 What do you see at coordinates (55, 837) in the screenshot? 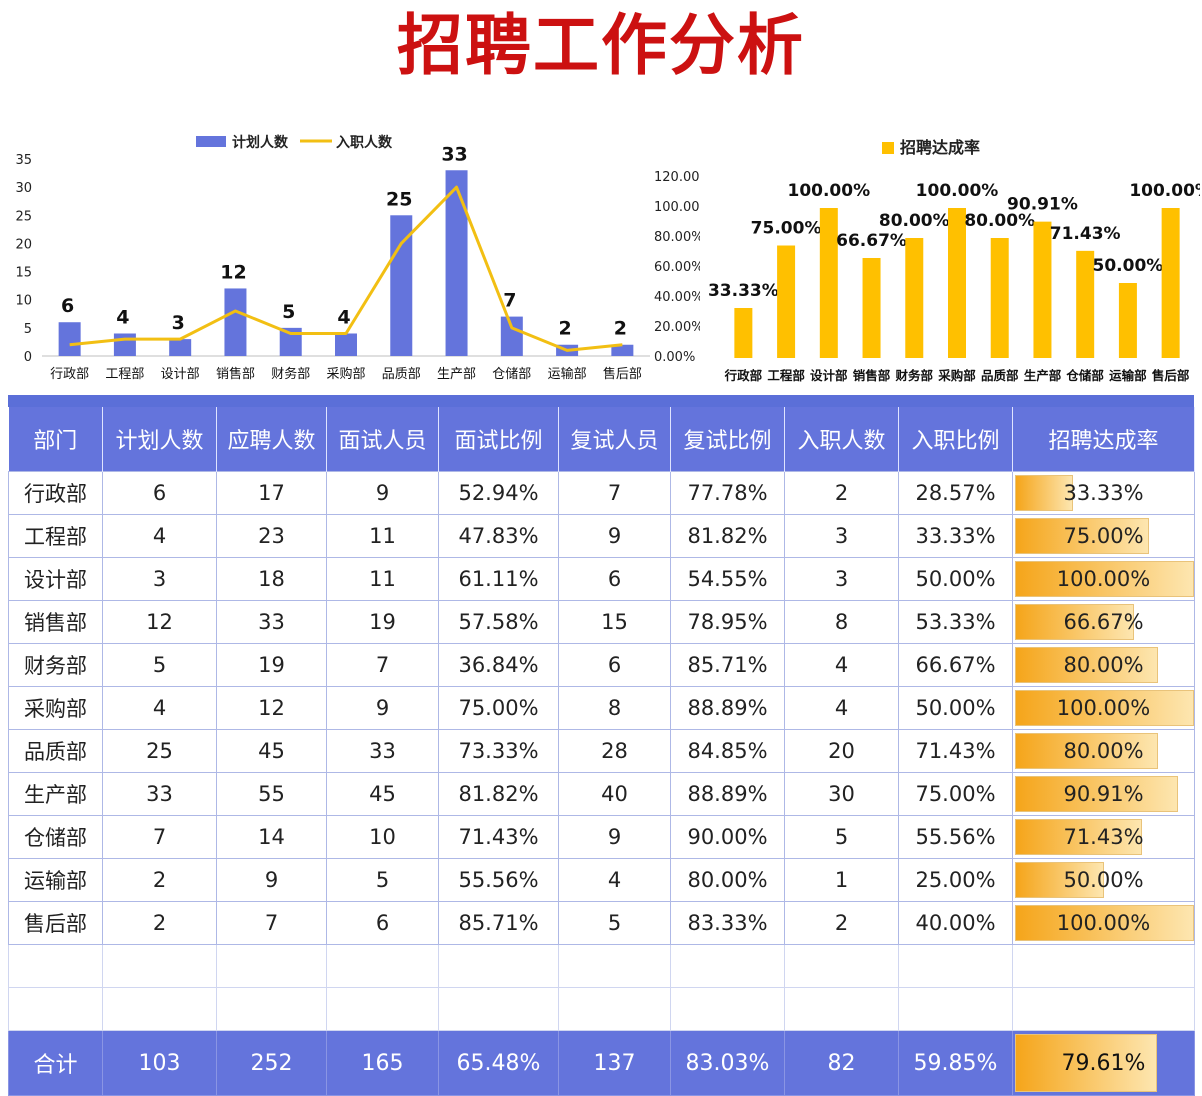
I see `table-cell: 仓储部` at bounding box center [55, 837].